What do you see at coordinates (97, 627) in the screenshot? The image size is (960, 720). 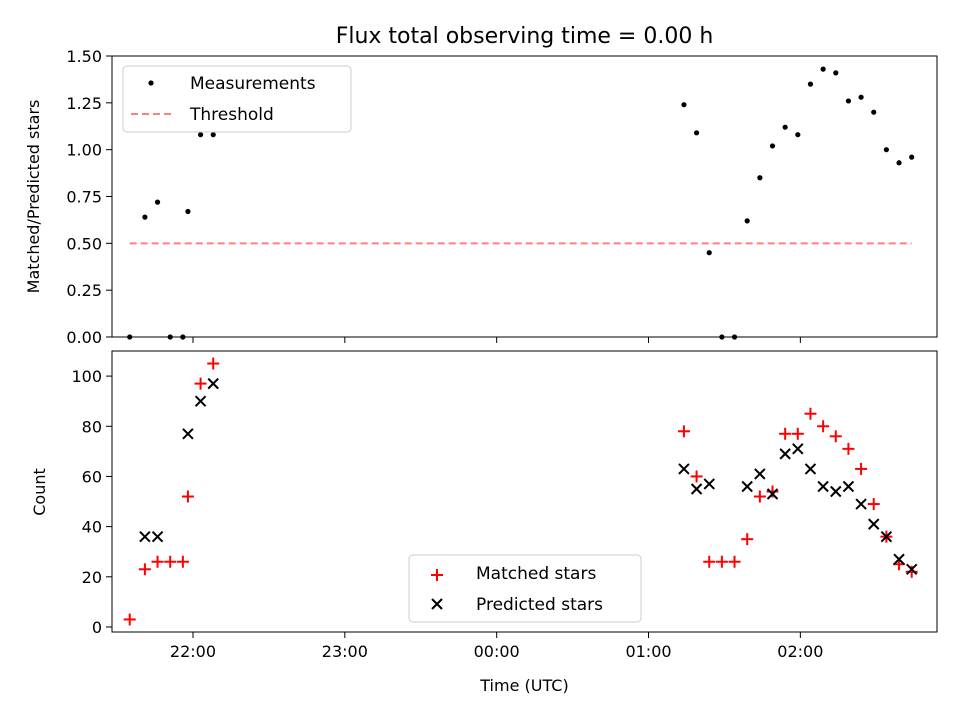 I see `bottom-ytick-label: 0` at bounding box center [97, 627].